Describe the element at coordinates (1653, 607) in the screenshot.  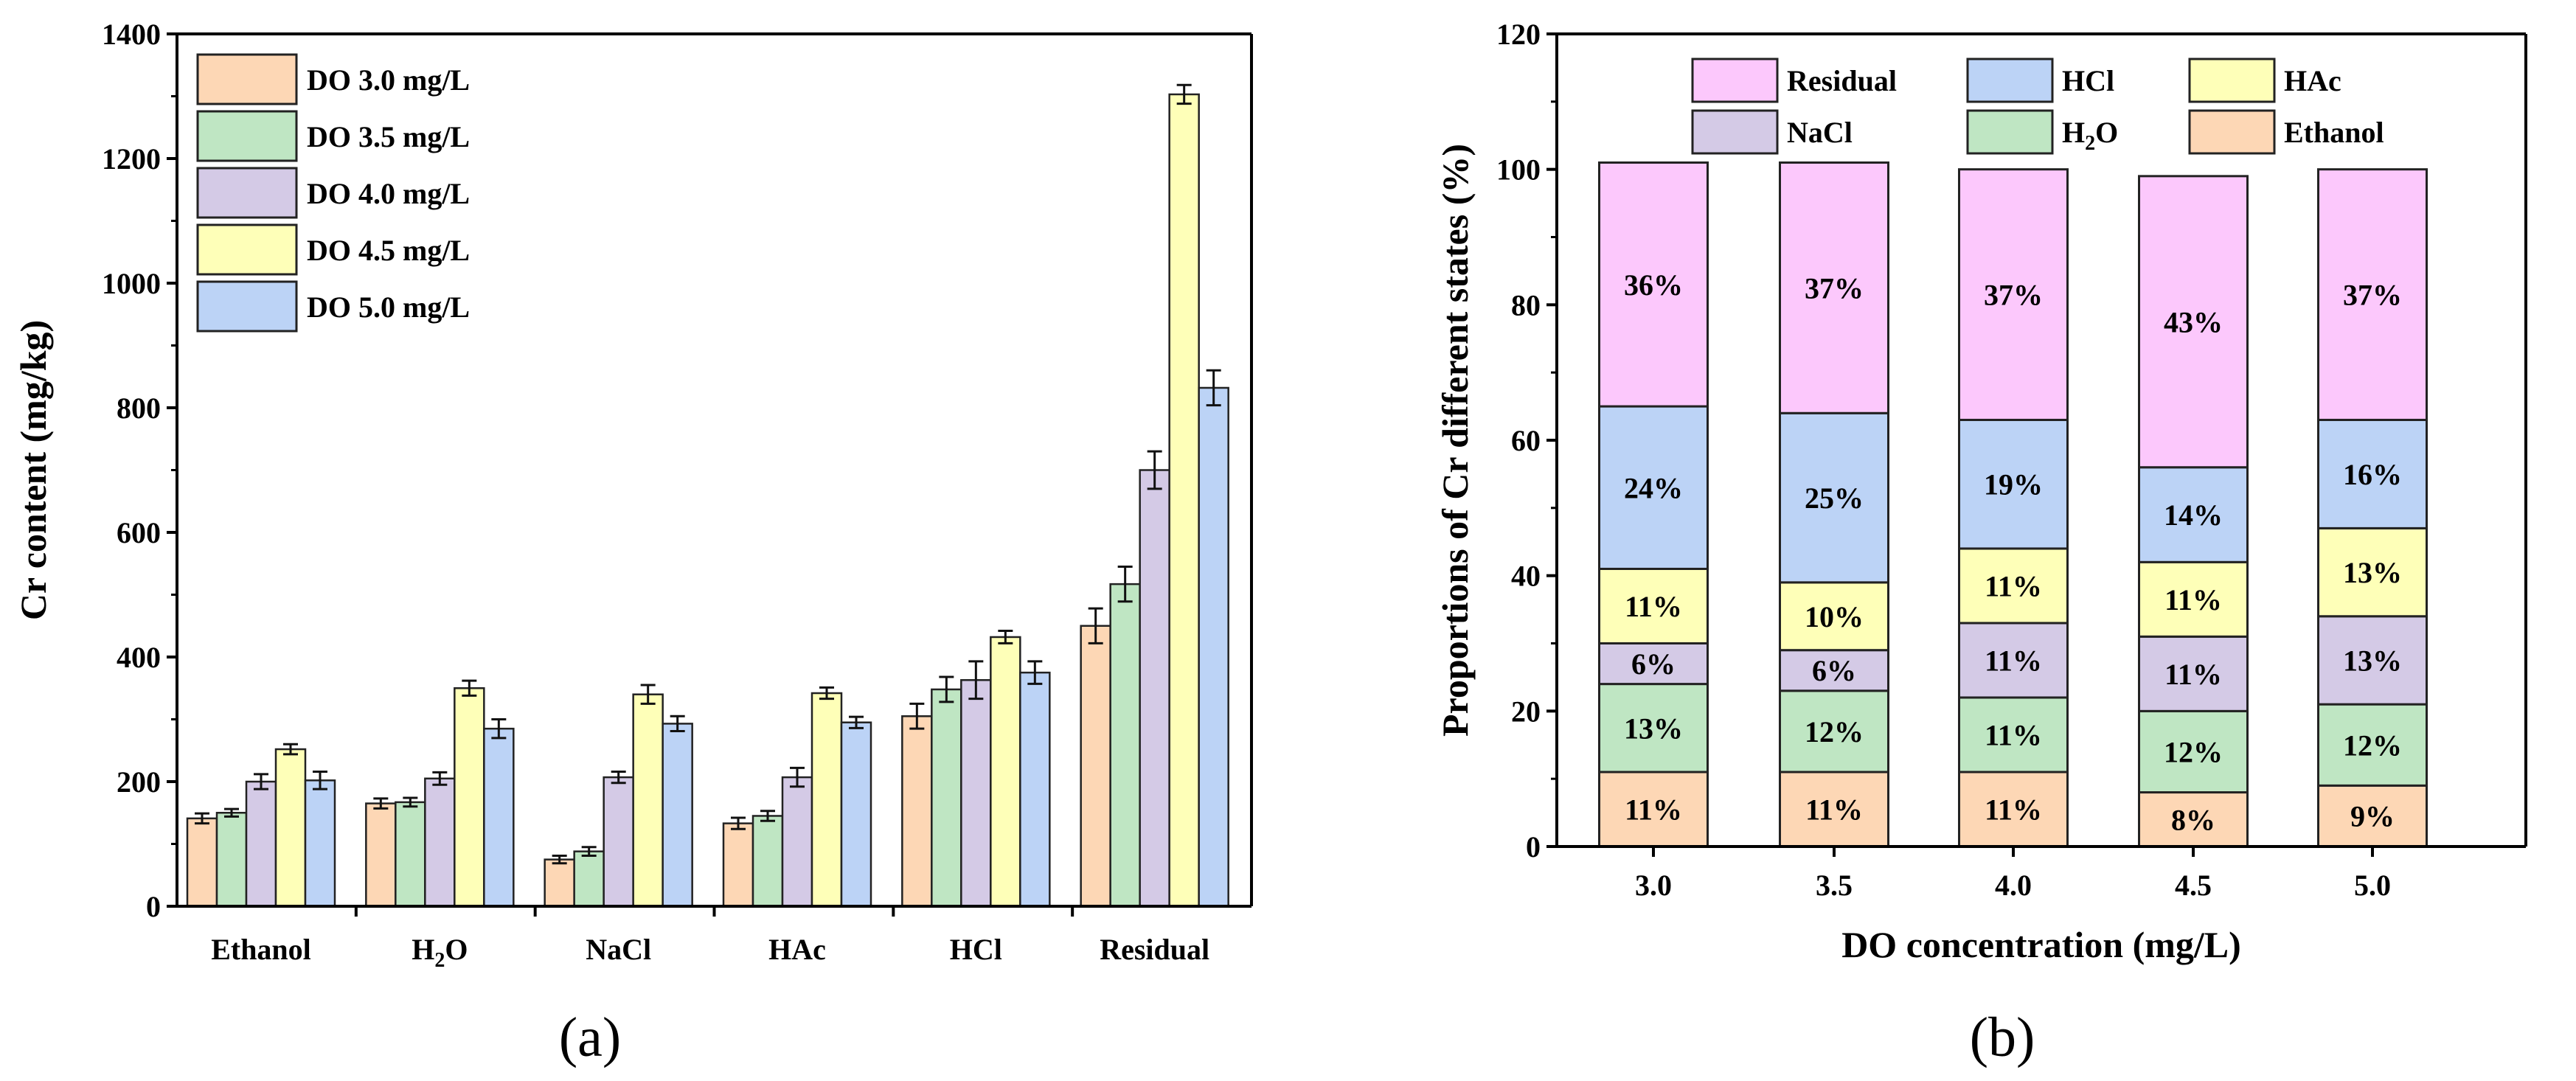
I see `stack-label-3.0-hac: 11%` at that location.